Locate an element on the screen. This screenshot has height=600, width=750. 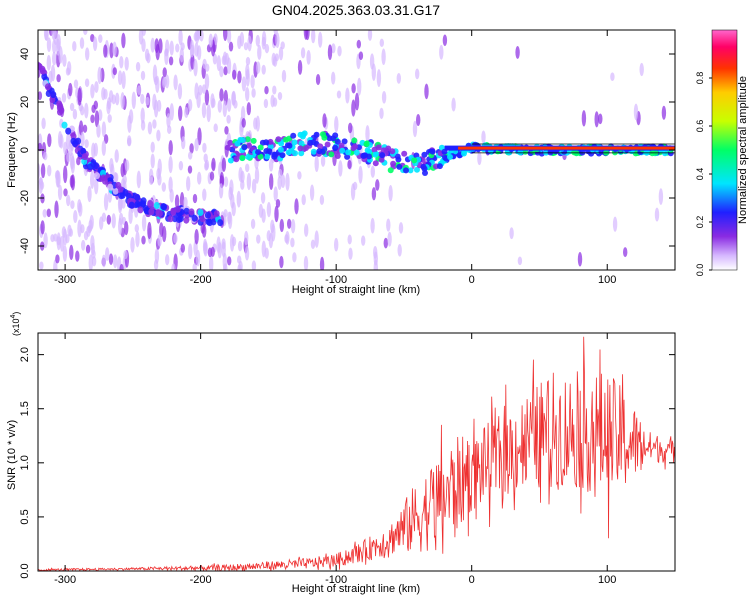
colorbar-label: Normalized spectral amplitude is located at coordinates (743, 150).